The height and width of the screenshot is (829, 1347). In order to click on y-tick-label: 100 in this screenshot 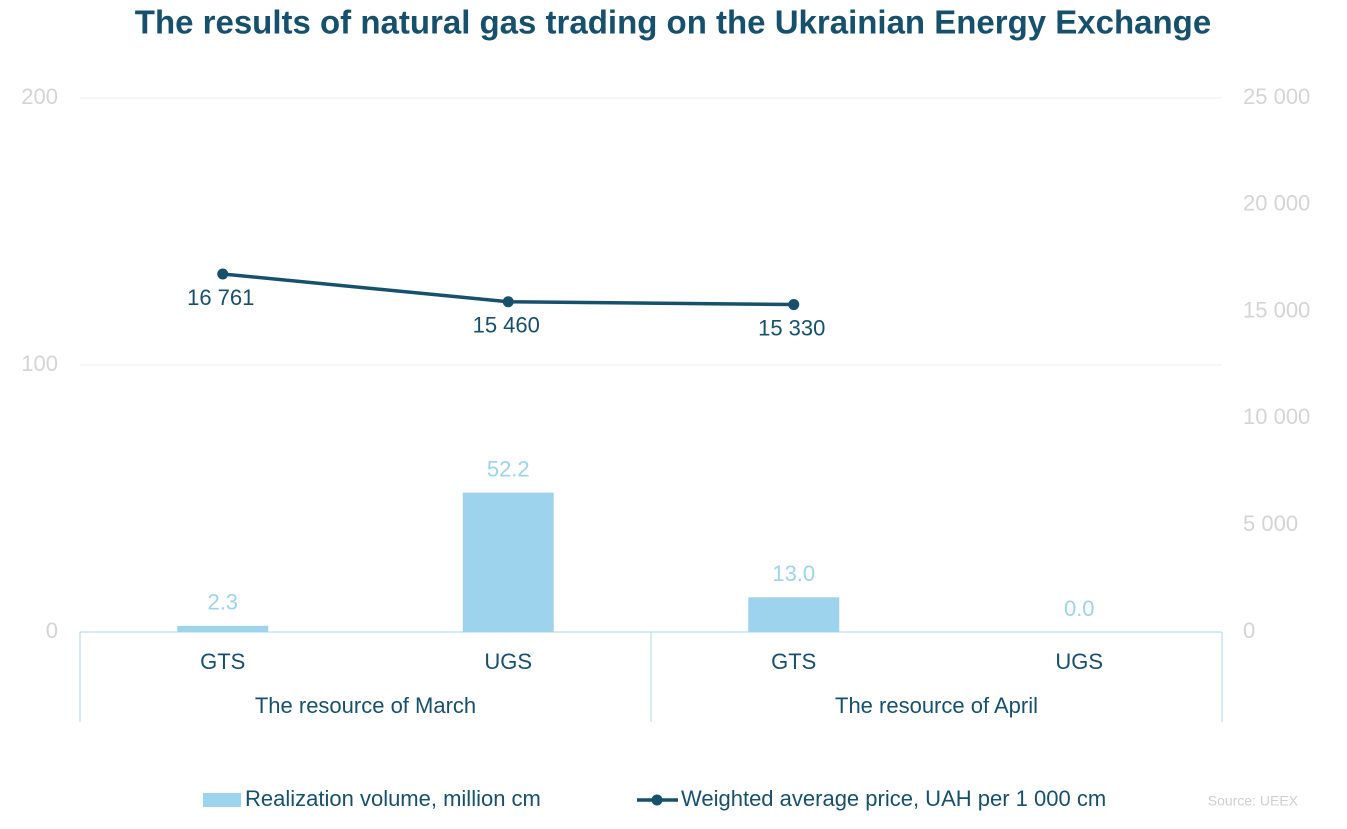, I will do `click(39, 363)`.